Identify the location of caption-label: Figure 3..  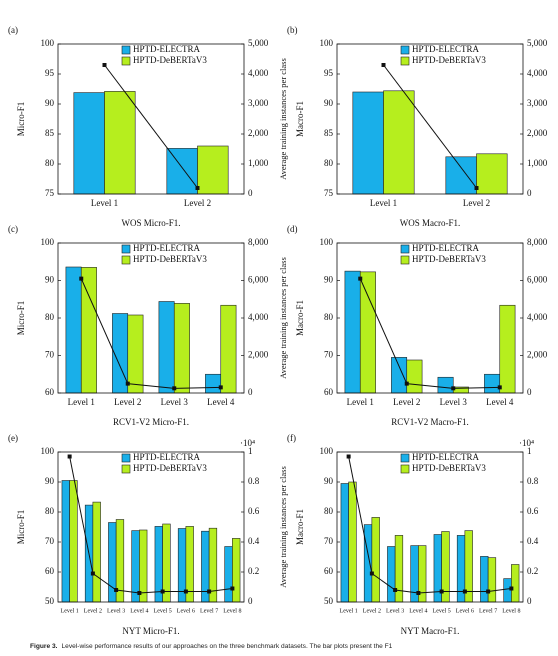
(44, 646).